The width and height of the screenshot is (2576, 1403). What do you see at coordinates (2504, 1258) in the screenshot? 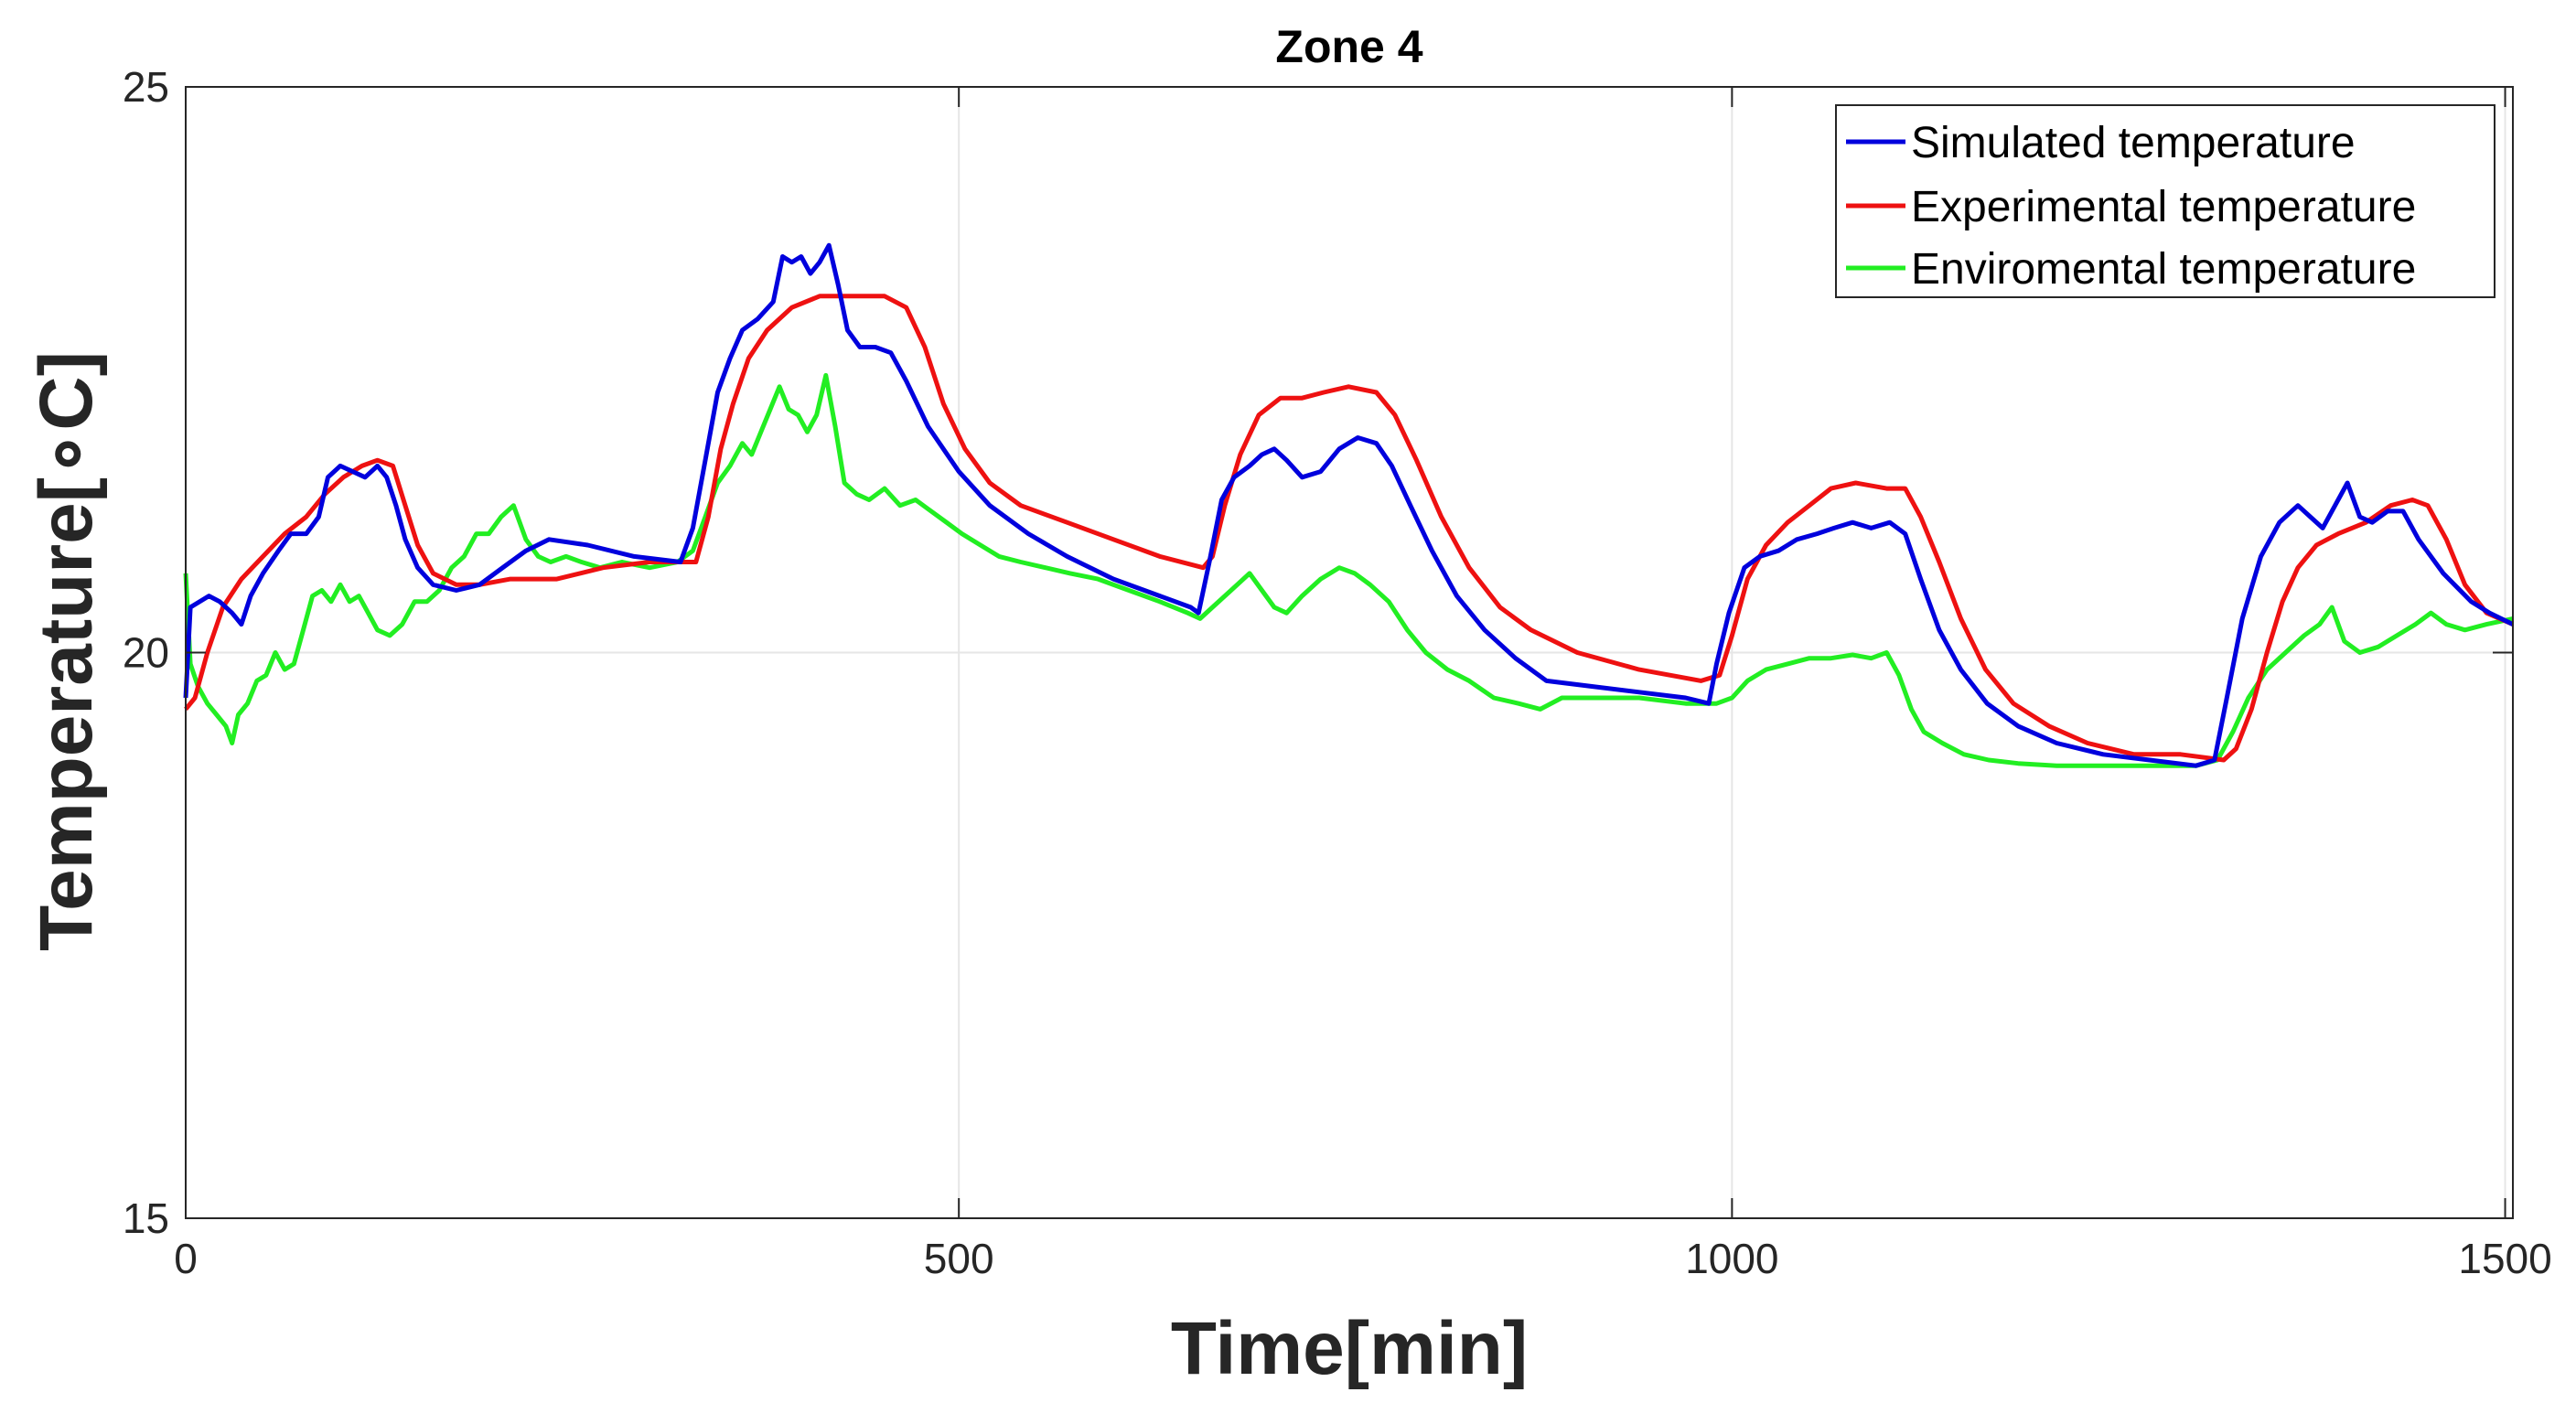
I see `x-tick-label: 1500` at bounding box center [2504, 1258].